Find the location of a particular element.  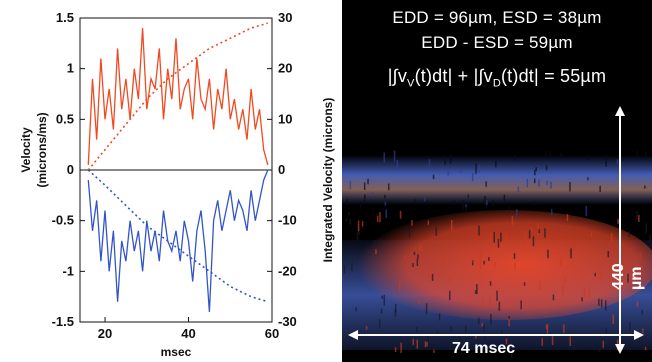

y-left-tick-label: 0 is located at coordinates (70, 169).